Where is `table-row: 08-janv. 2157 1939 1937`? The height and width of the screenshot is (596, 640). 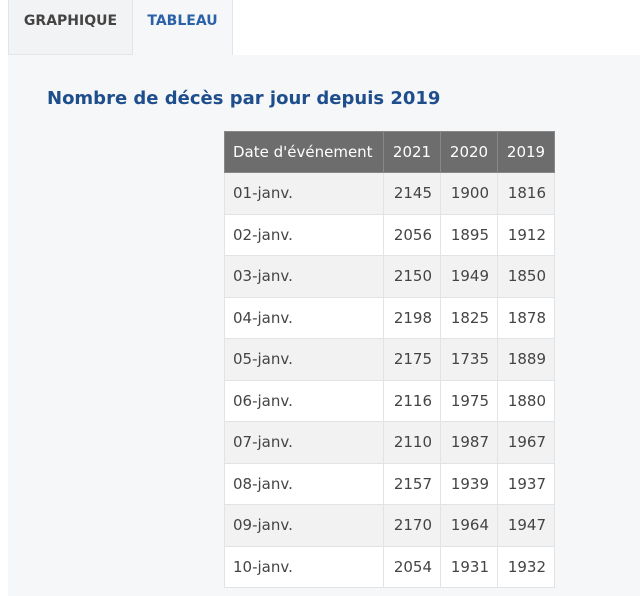 table-row: 08-janv. 2157 1939 1937 is located at coordinates (389, 483).